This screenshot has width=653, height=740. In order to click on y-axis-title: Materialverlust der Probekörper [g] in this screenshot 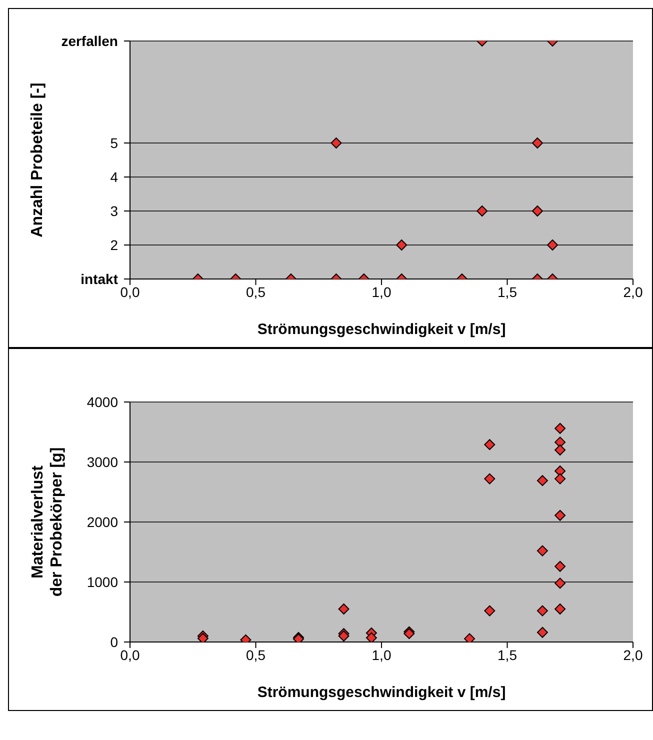, I will do `click(48, 522)`.